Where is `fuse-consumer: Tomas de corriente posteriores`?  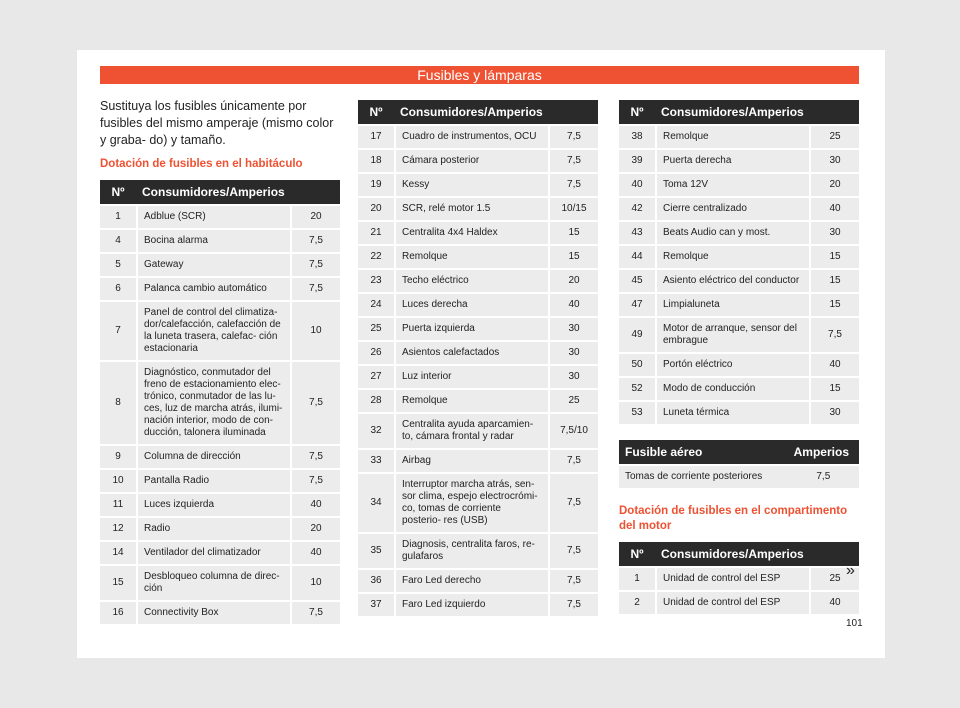 fuse-consumer: Tomas de corriente posteriores is located at coordinates (703, 477).